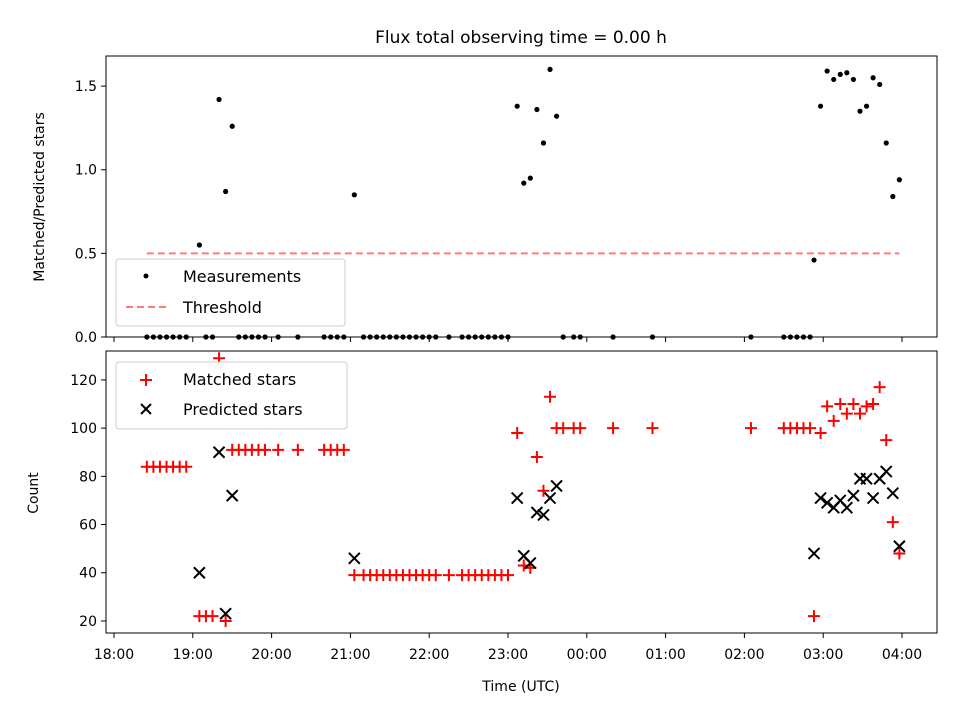  Describe the element at coordinates (823, 655) in the screenshot. I see `x-tick-label: 03:00` at that location.